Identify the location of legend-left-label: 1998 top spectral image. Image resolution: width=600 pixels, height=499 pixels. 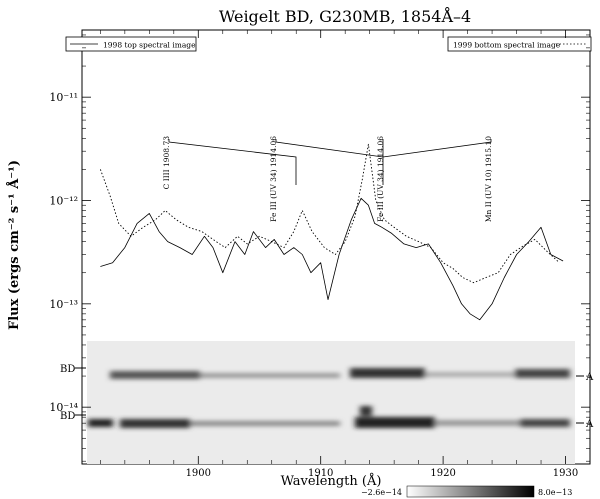
(149, 45).